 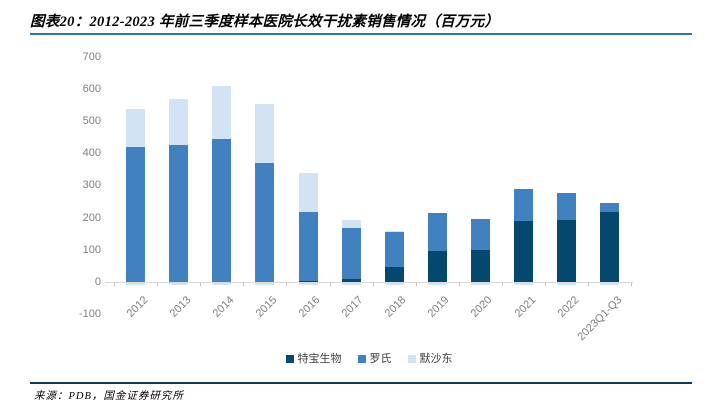 I want to click on legend-item-2: 默沙东, so click(x=430, y=359).